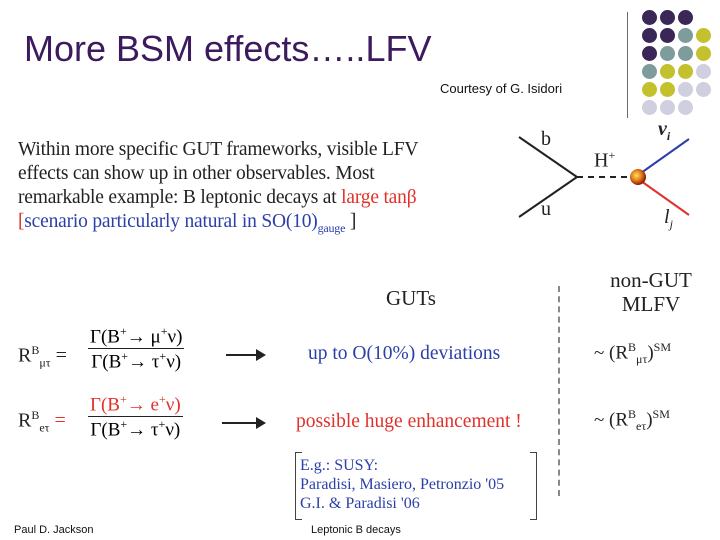 This screenshot has width=720, height=540. Describe the element at coordinates (339, 465) in the screenshot. I see `reference-line: E.g.: SUSY:` at that location.